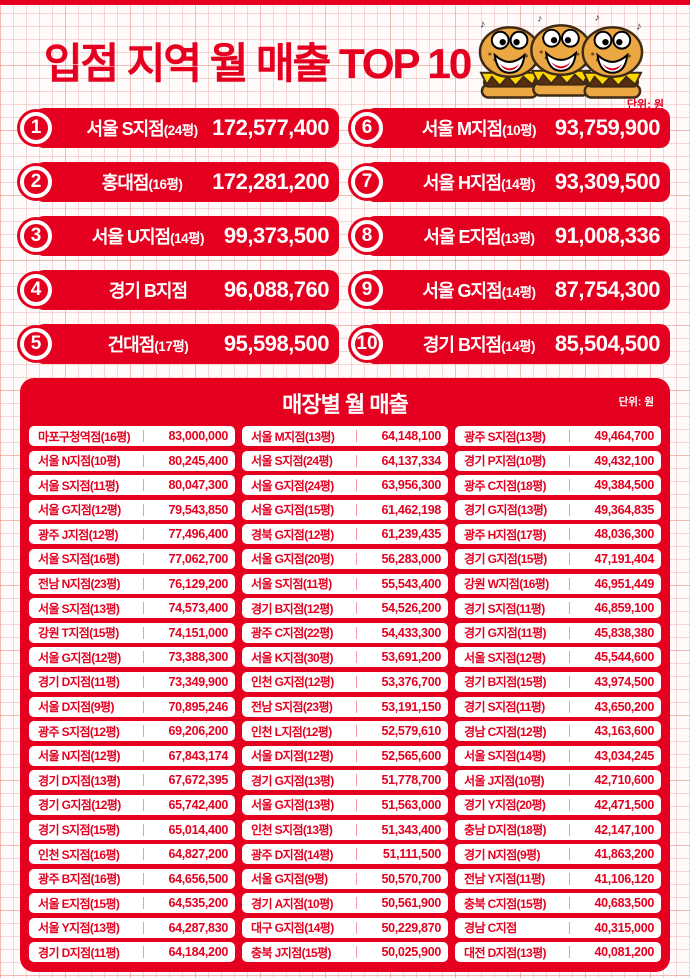 The image size is (690, 978). Describe the element at coordinates (78, 633) in the screenshot. I see `cell-store-name: 강원 T지점(15평)` at that location.